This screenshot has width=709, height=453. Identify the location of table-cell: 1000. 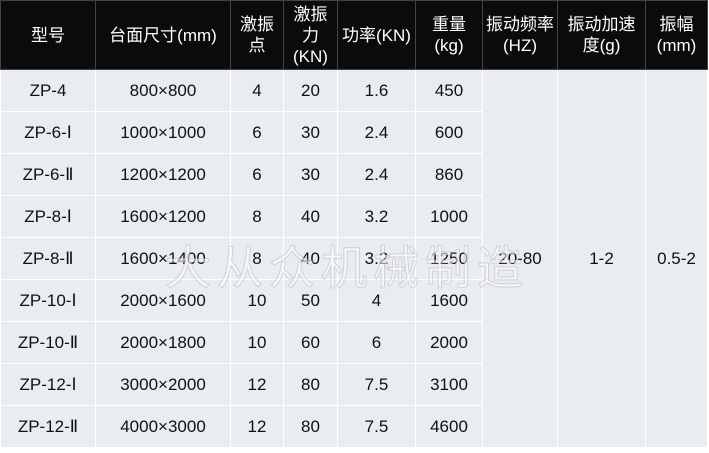
(449, 216).